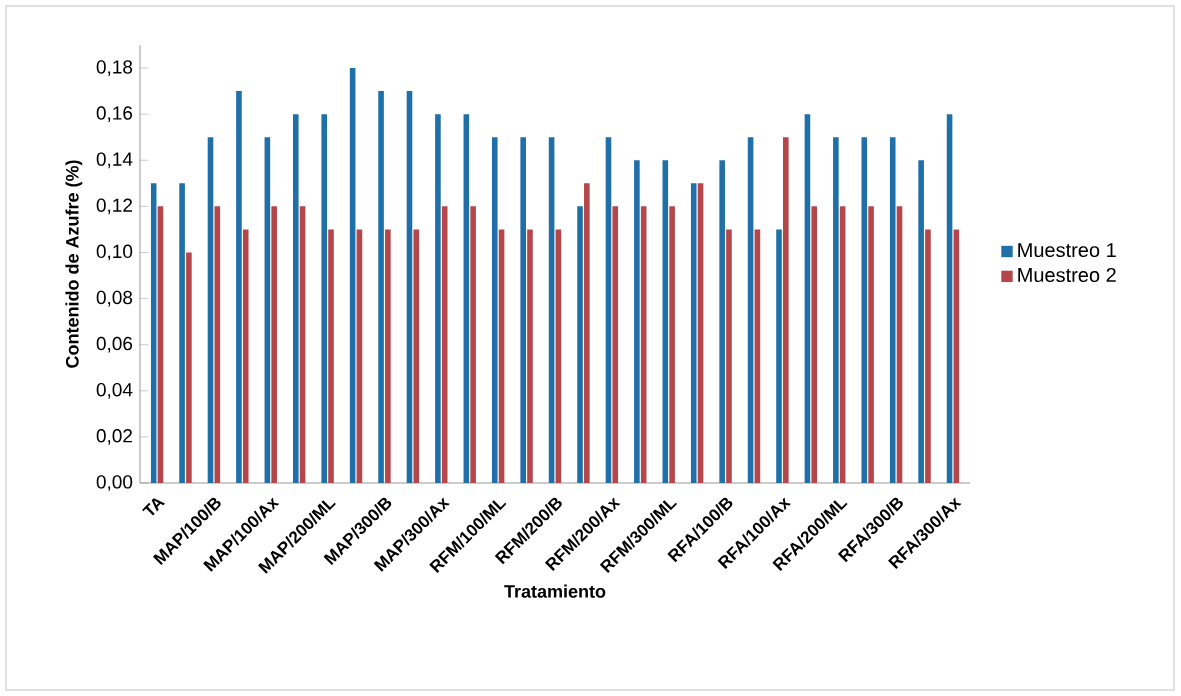  Describe the element at coordinates (1067, 250) in the screenshot. I see `legend-label: Muestreo 1` at that location.